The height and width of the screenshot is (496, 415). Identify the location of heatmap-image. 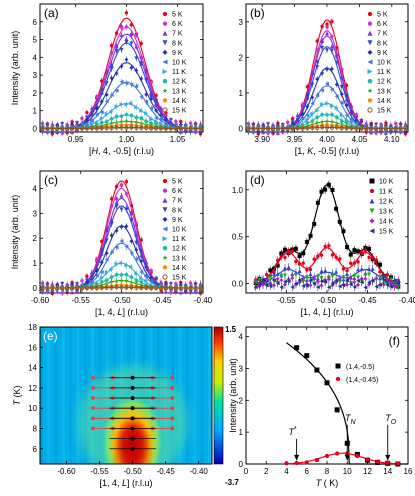
(126, 395).